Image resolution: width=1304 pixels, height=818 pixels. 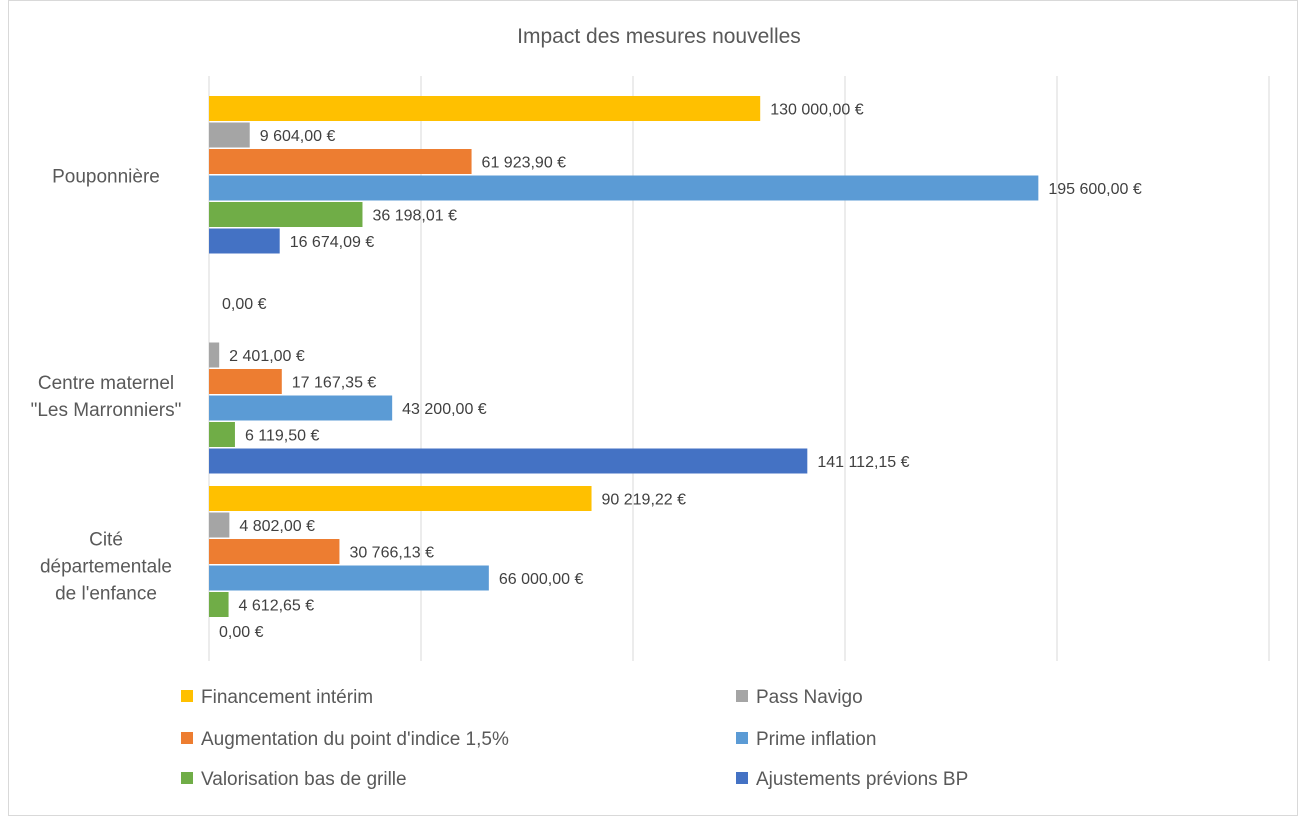 I want to click on category-label: départementale, so click(x=106, y=567).